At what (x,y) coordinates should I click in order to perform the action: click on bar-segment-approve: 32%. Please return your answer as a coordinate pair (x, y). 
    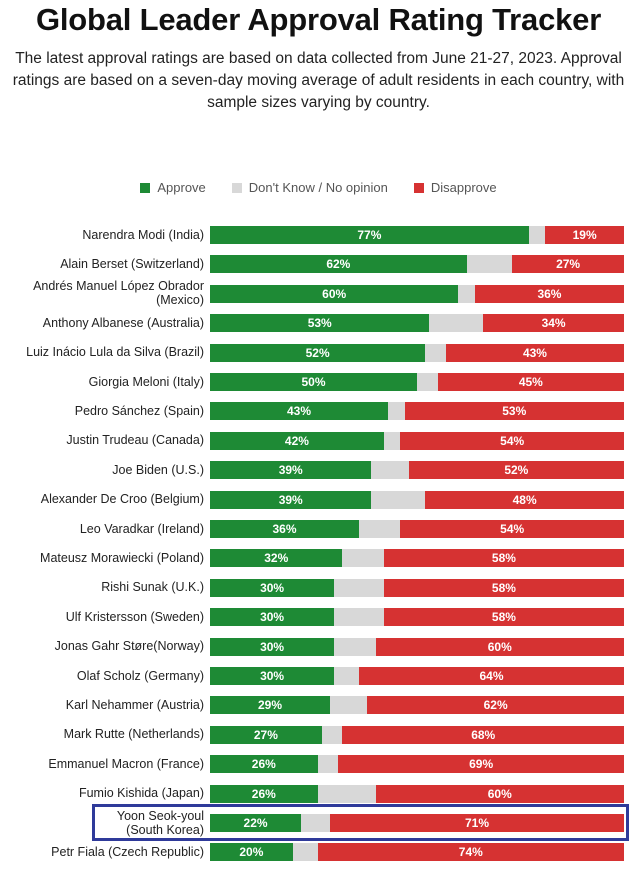
    Looking at the image, I should click on (276, 558).